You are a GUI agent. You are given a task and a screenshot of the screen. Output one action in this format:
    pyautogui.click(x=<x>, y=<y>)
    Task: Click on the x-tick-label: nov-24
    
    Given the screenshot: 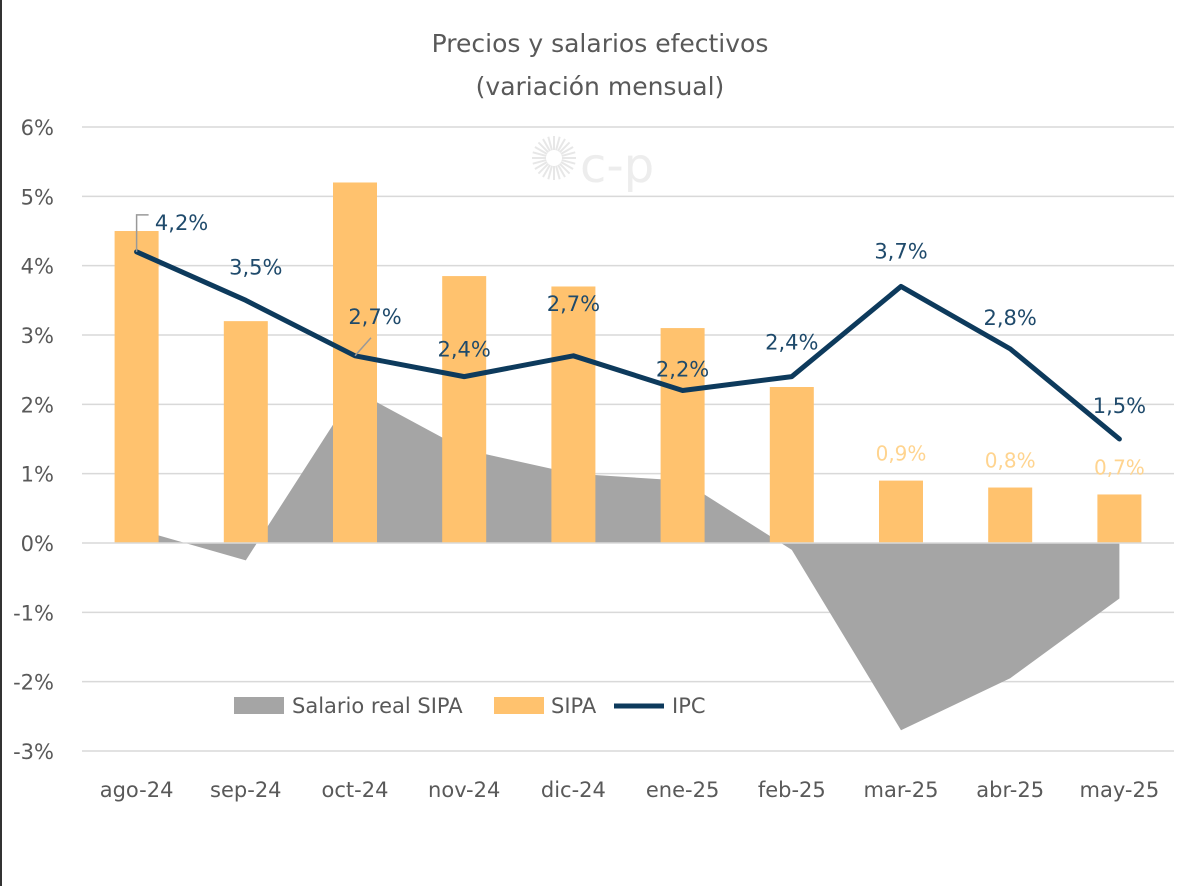 What is the action you would take?
    pyautogui.click(x=464, y=790)
    